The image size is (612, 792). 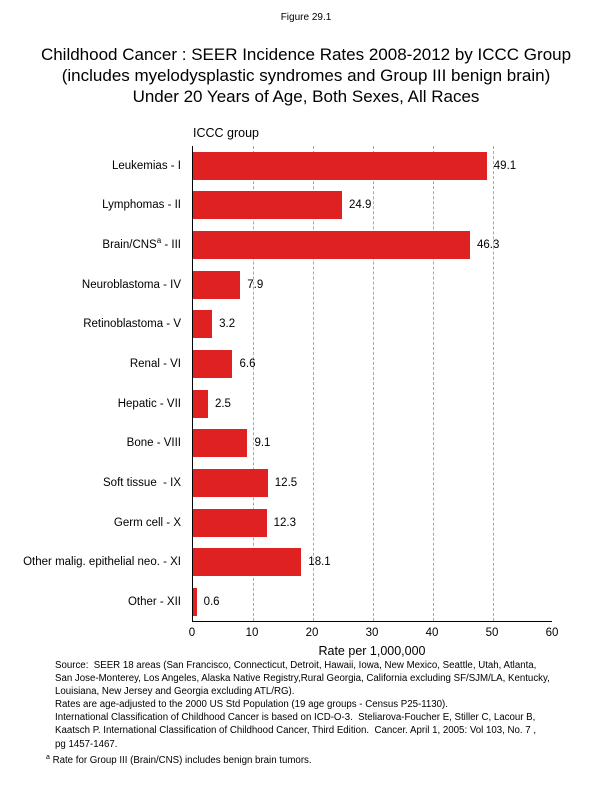 I want to click on category-label: Hepatic - VII, so click(x=149, y=403).